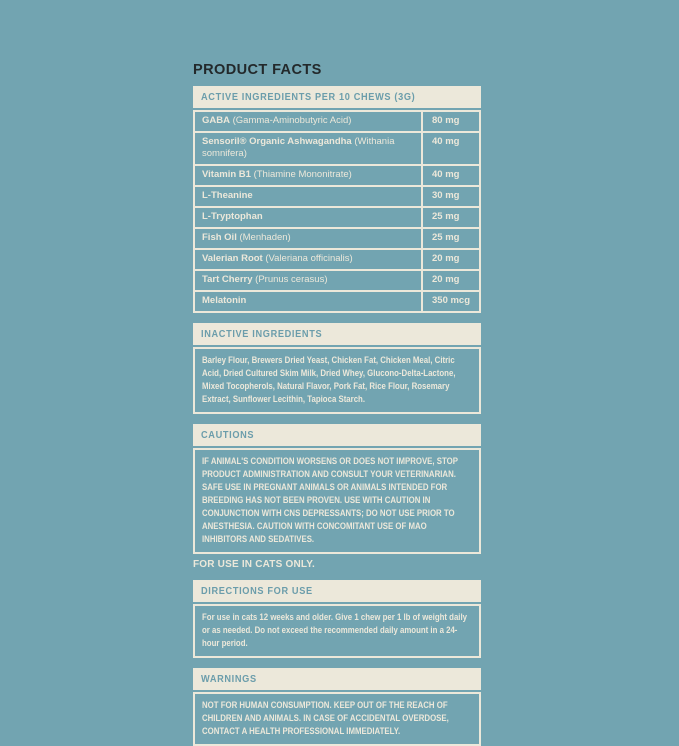 This screenshot has width=679, height=746. Describe the element at coordinates (450, 196) in the screenshot. I see `ingredient-amount: 30 mg` at that location.